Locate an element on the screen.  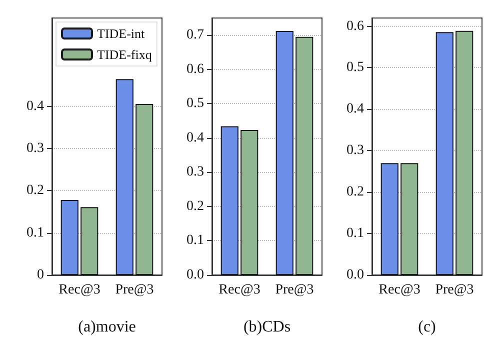
y-tick-label: 0.7 is located at coordinates (195, 35).